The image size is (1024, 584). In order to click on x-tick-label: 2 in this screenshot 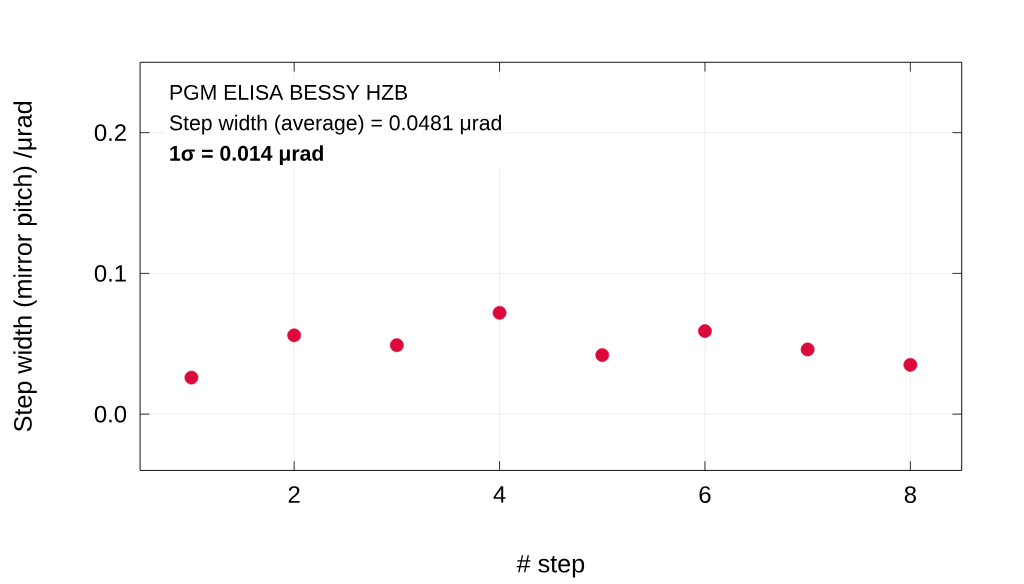, I will do `click(294, 494)`.